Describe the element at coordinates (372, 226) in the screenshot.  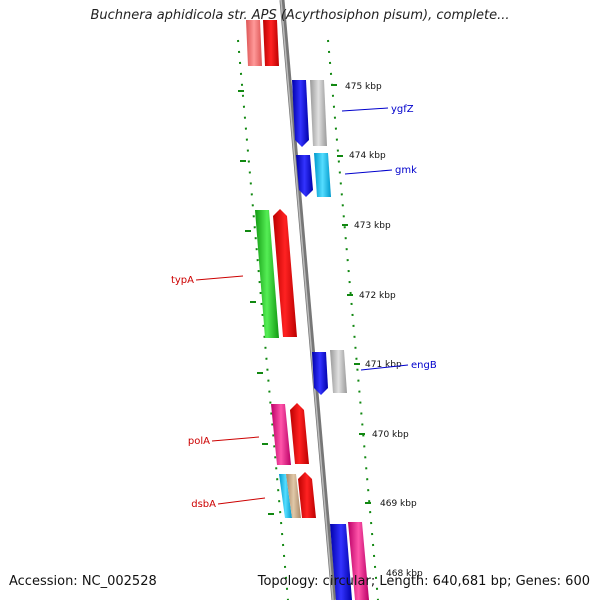
I see `tick-label: 473 kbp` at that location.